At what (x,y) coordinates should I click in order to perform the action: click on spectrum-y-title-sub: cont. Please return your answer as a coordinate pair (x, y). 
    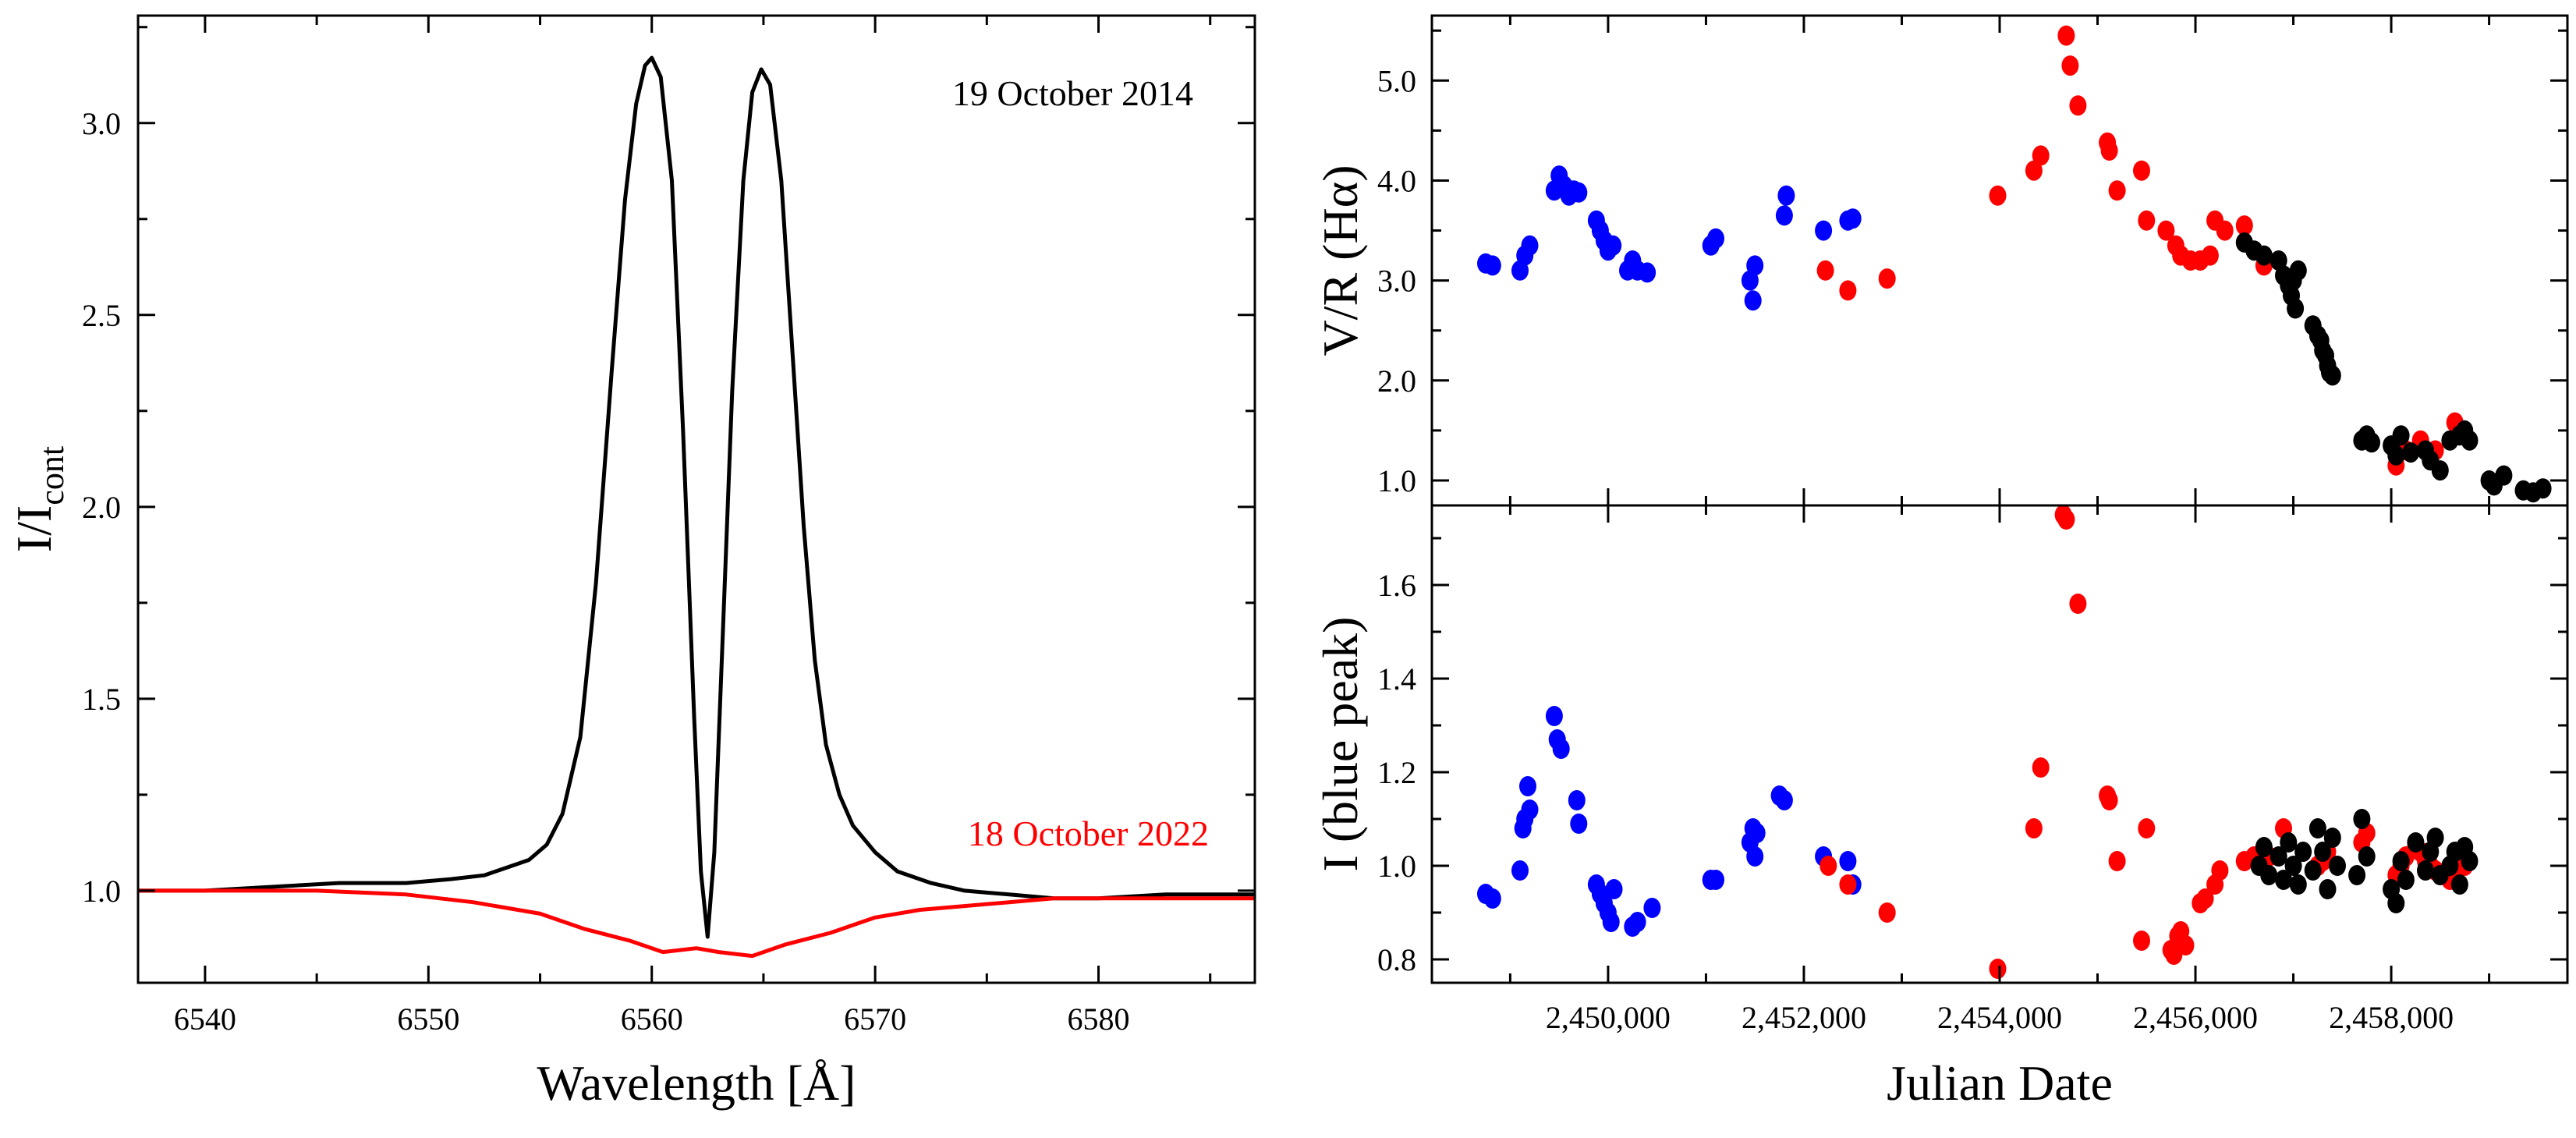
    Looking at the image, I should click on (52, 476).